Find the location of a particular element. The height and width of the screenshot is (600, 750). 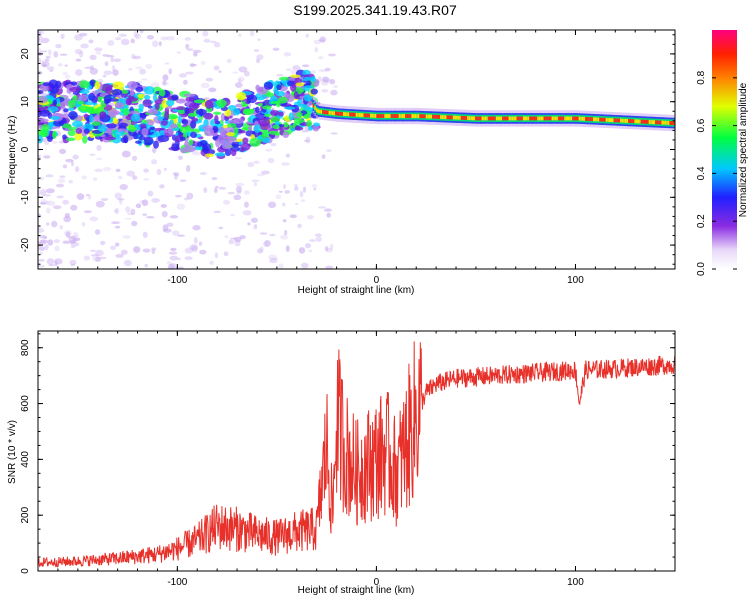

colorbar-label: Normalized spectral amplitude is located at coordinates (743, 149).